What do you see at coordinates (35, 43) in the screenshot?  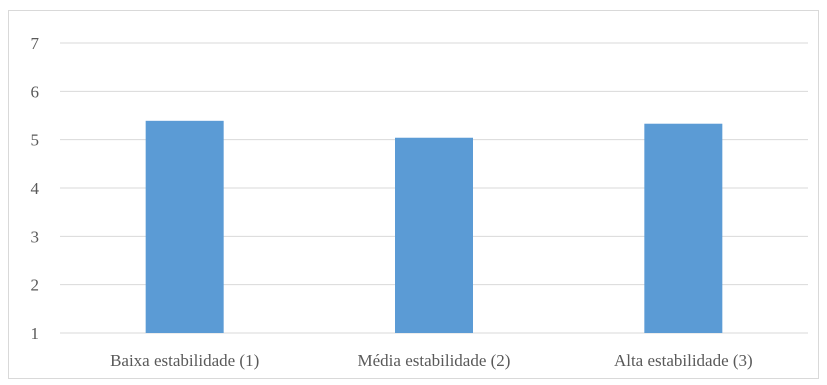 I see `y-tick-label: 7` at bounding box center [35, 43].